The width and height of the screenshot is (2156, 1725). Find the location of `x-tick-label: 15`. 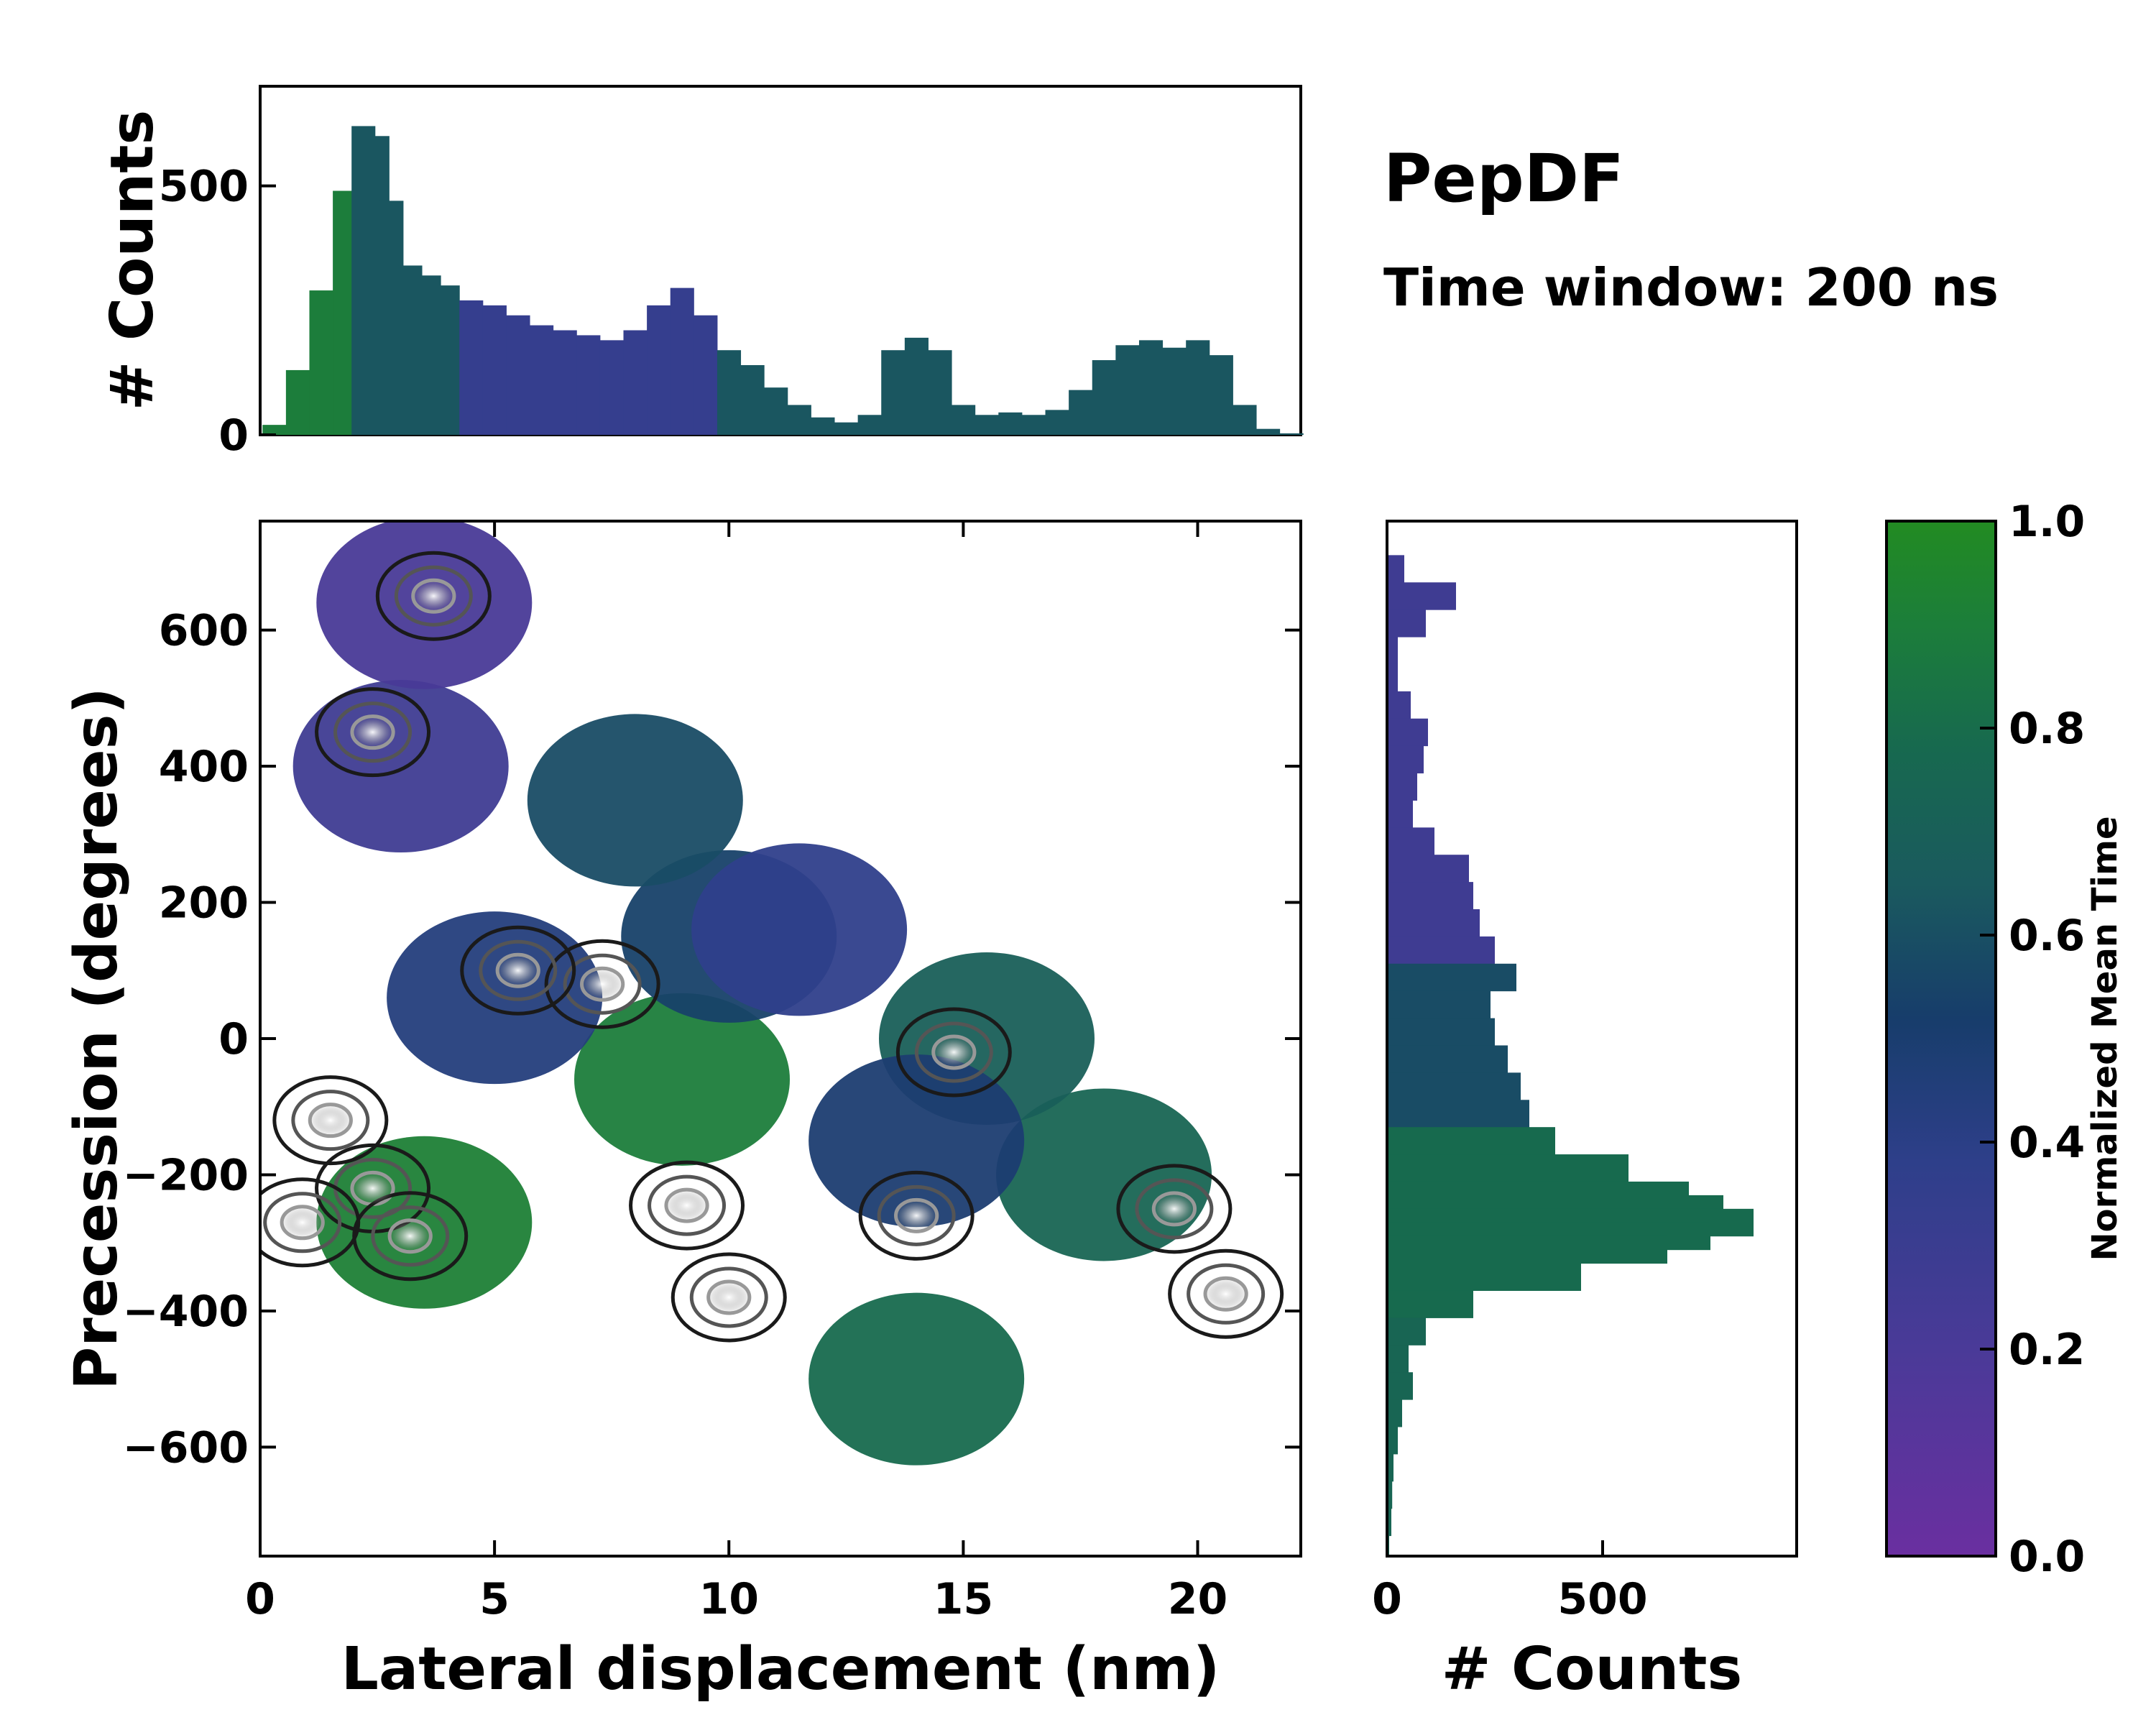

x-tick-label: 15 is located at coordinates (964, 1599).